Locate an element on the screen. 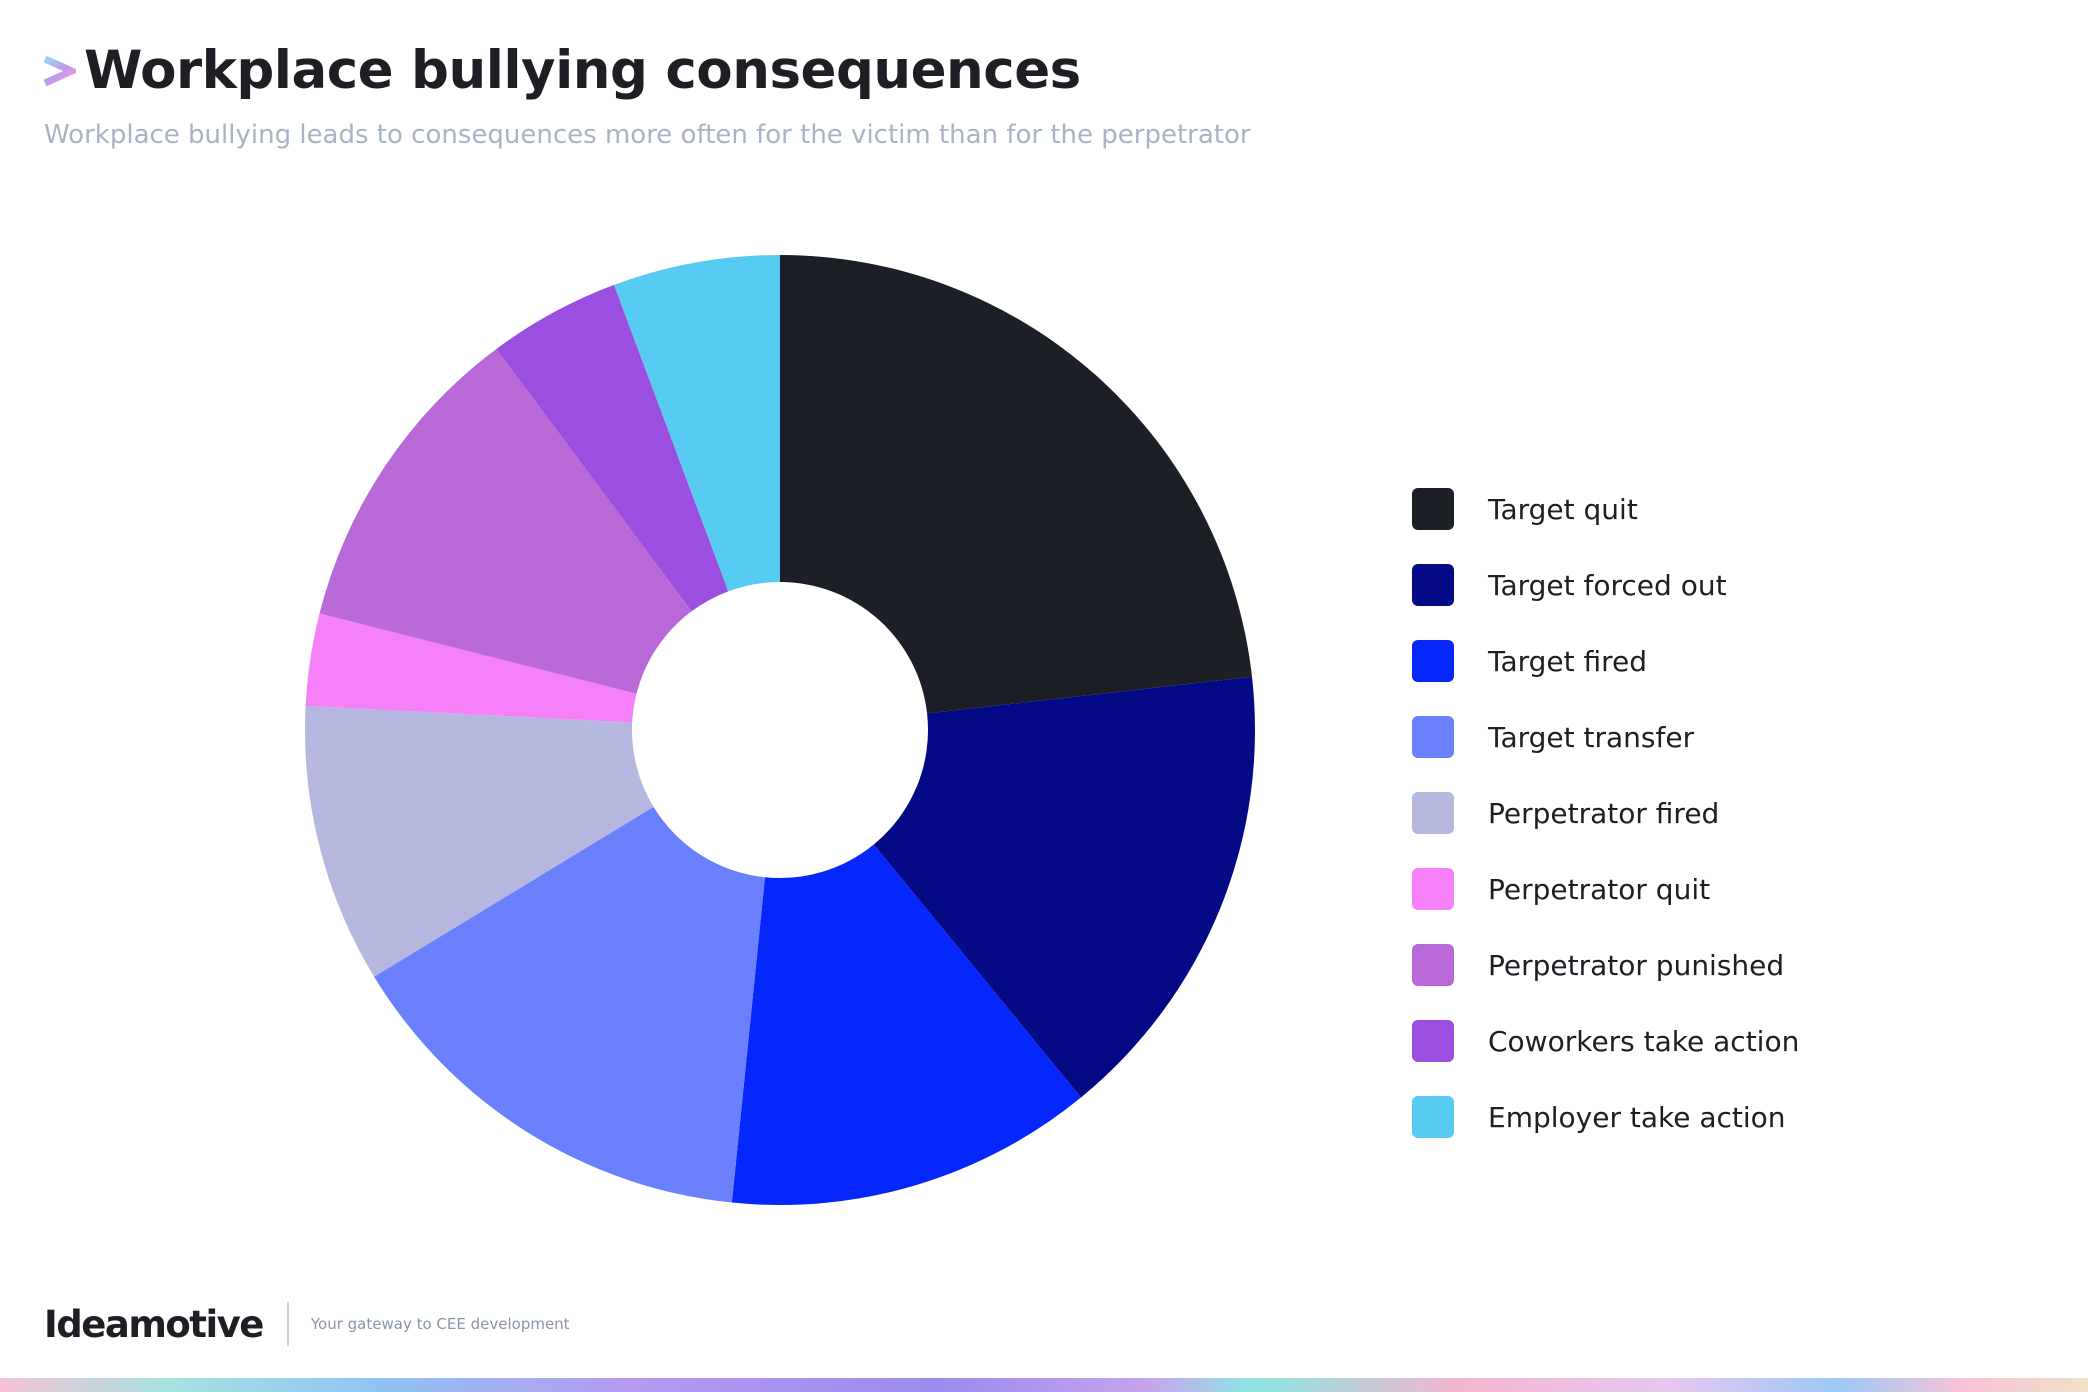 This screenshot has height=1392, width=2088. legend-item-target-fired: Target fired is located at coordinates (1605, 661).